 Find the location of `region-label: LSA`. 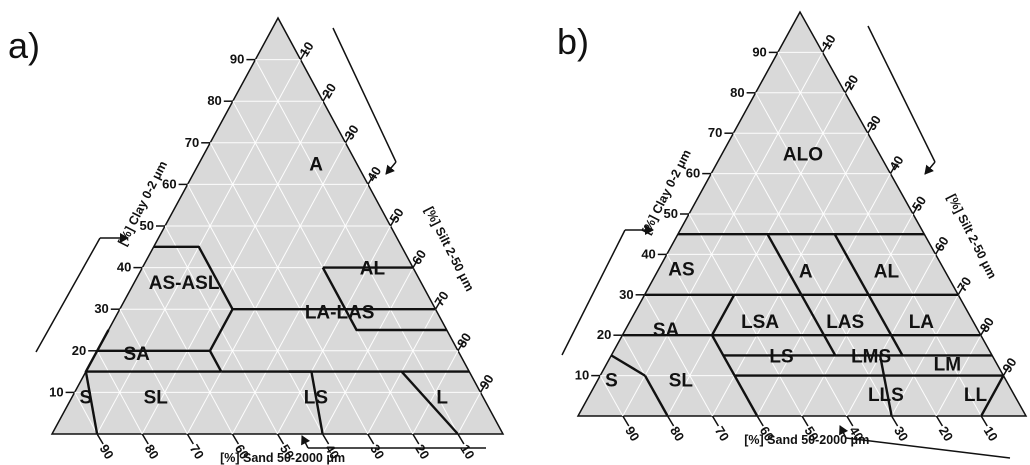

region-label: LSA is located at coordinates (760, 322).